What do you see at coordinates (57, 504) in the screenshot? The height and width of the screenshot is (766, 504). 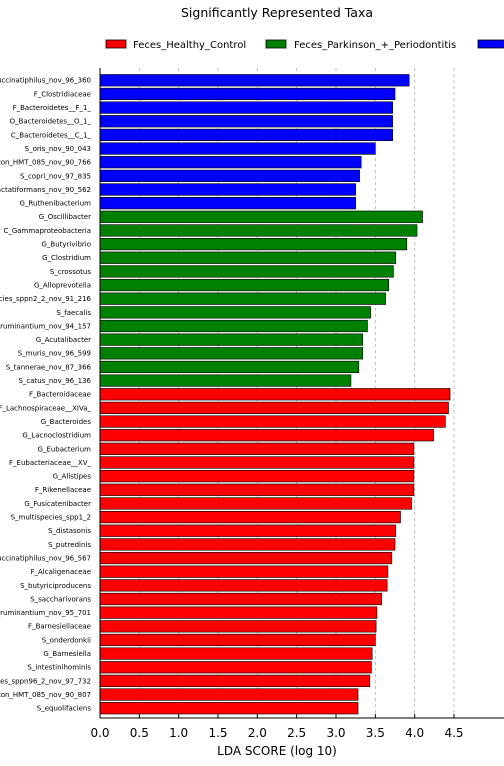 I see `category-label: G_Fusicatenibacter` at bounding box center [57, 504].